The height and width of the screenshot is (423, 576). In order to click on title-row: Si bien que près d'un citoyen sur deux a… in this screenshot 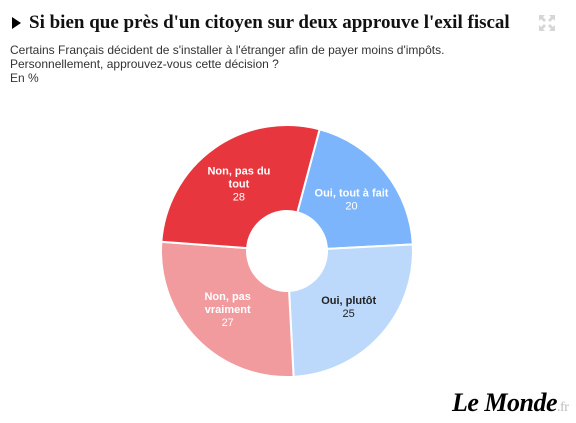, I will do `click(288, 23)`.